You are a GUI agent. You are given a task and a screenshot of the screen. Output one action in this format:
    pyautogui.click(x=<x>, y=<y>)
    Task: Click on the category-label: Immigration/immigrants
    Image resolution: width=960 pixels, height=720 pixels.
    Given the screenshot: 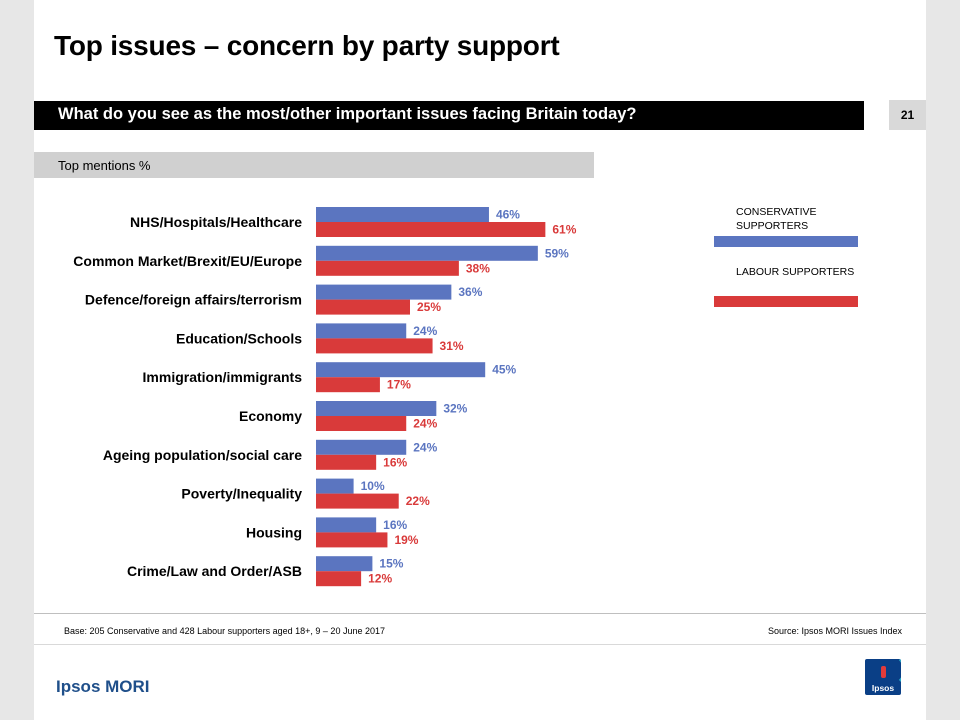 What is the action you would take?
    pyautogui.click(x=223, y=377)
    